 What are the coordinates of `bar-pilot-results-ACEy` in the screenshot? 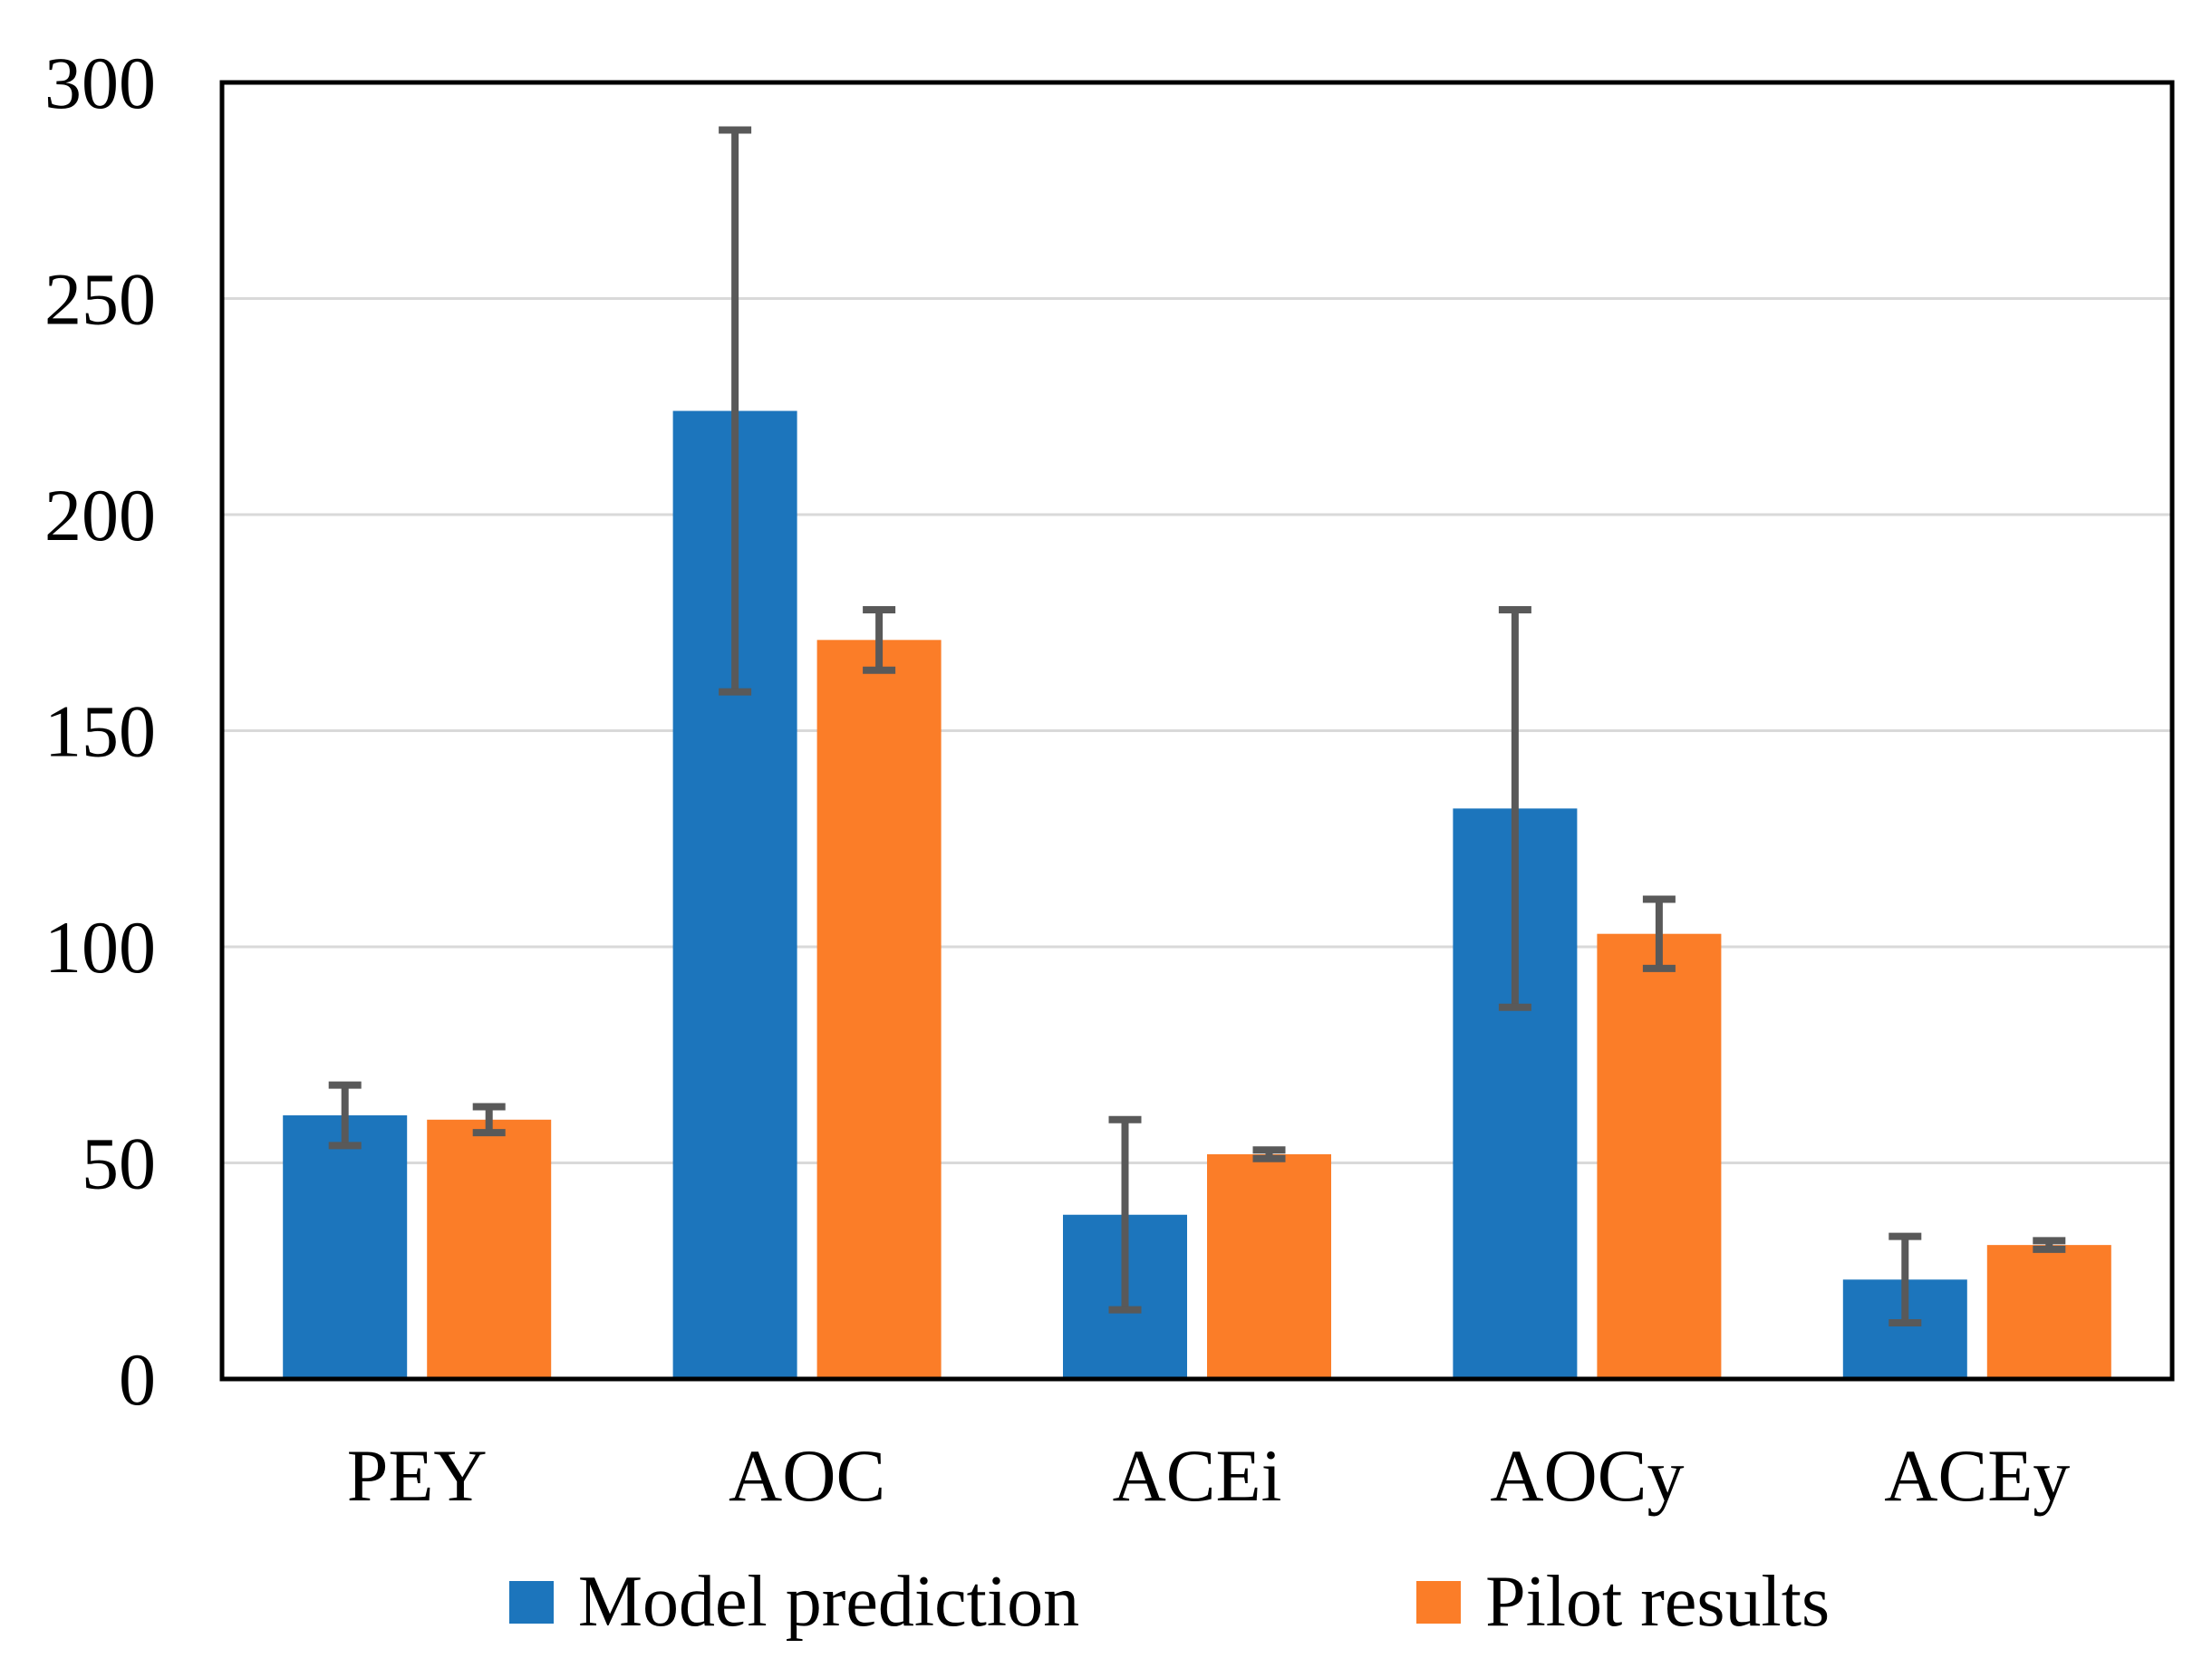 It's located at (2048, 1312).